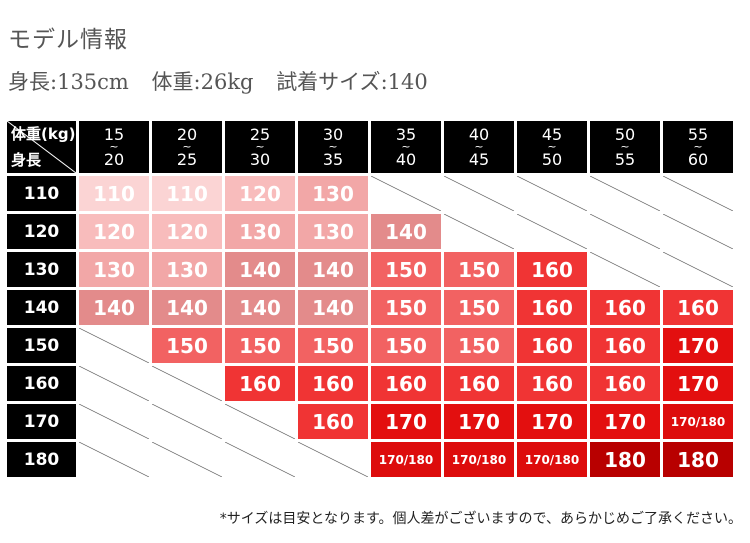 This screenshot has width=750, height=543. Describe the element at coordinates (479, 134) in the screenshot. I see `weight-range-low: 40` at that location.